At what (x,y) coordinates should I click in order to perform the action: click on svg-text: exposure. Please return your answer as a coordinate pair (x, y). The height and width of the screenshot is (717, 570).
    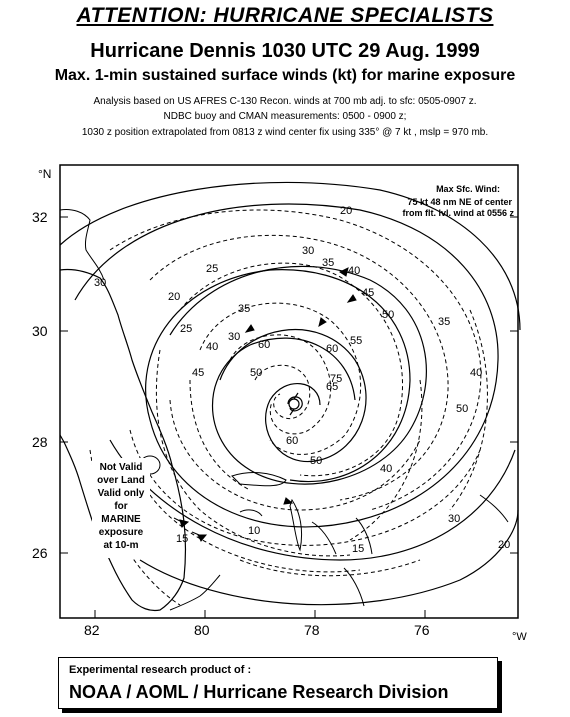
    Looking at the image, I should click on (121, 532).